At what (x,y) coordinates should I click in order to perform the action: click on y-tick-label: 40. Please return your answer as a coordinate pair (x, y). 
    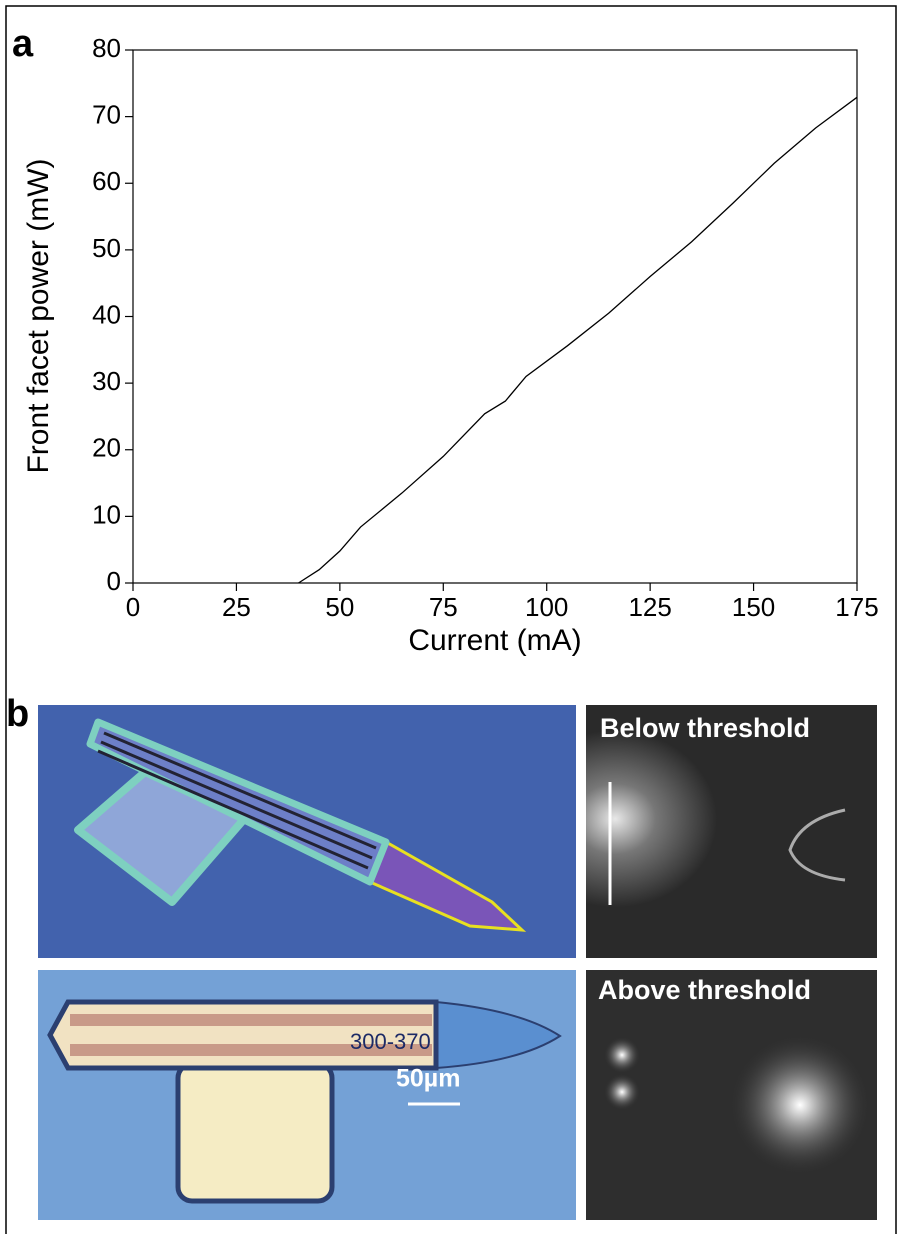
    Looking at the image, I should click on (106, 314).